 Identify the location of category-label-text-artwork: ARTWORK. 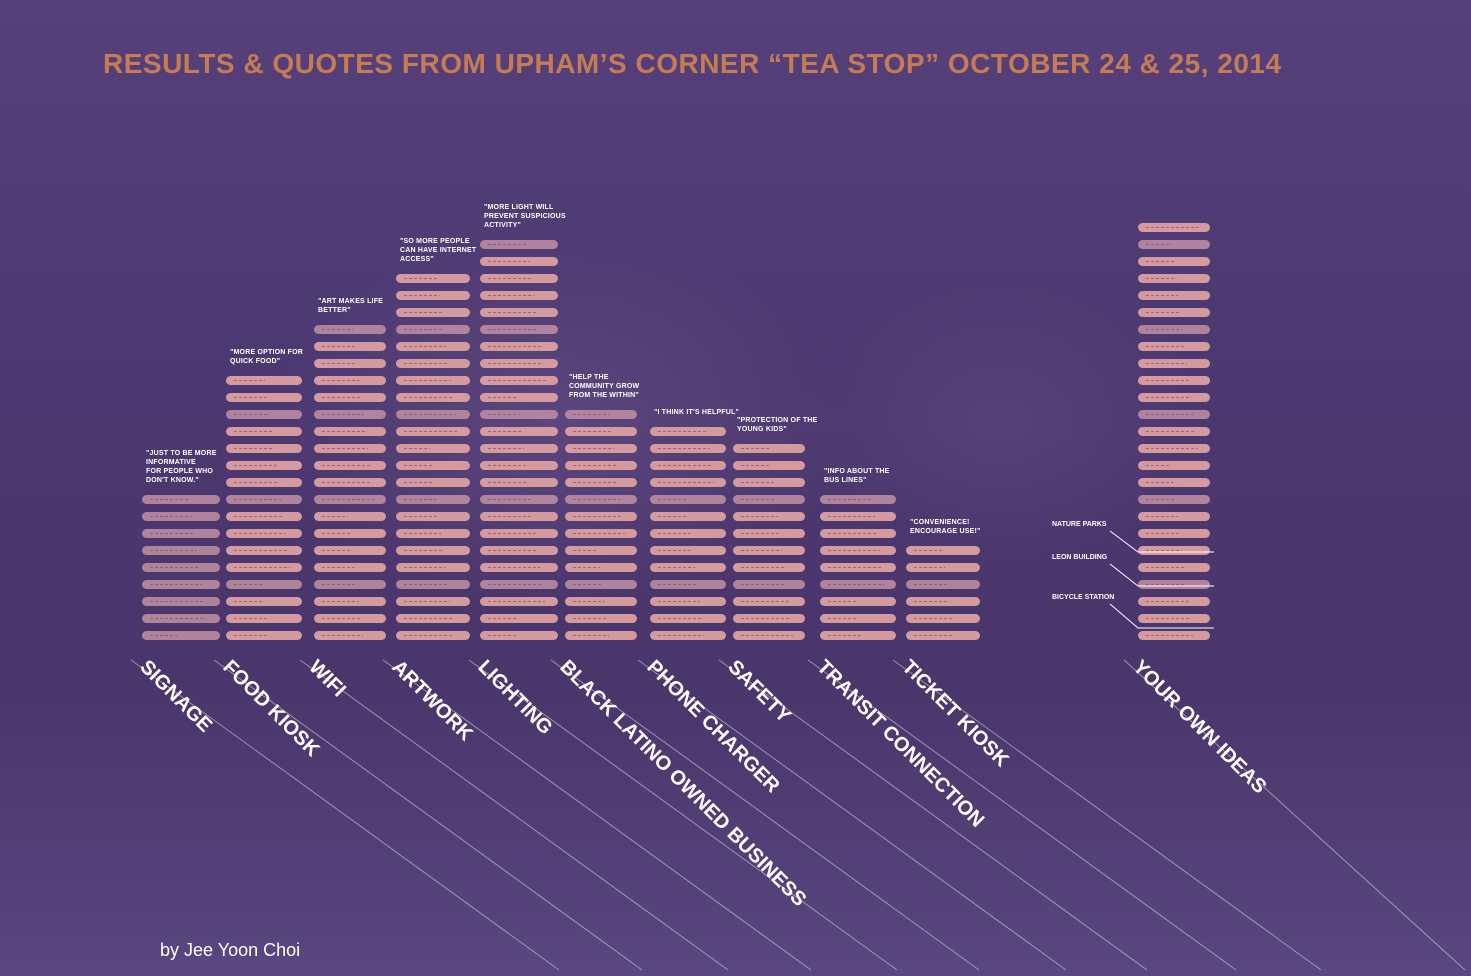
(432, 701).